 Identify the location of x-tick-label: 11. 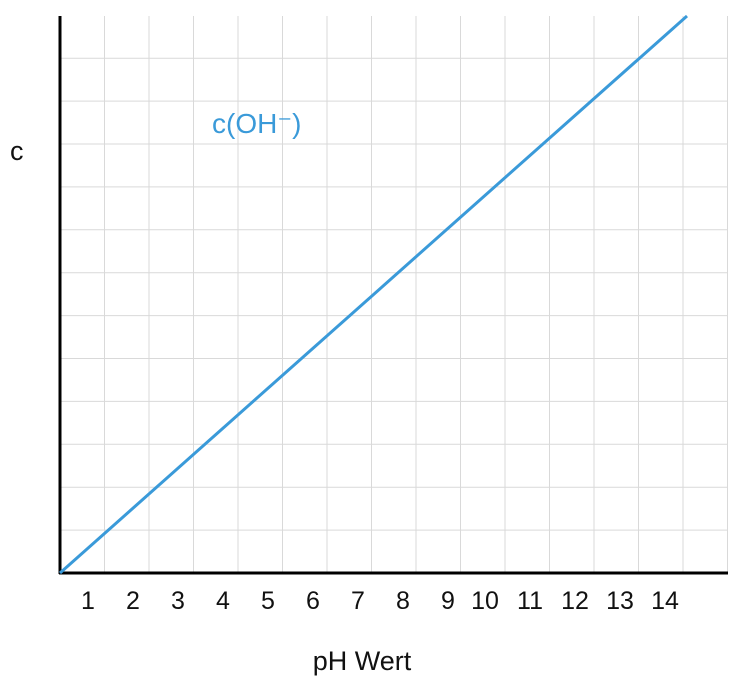
(530, 601).